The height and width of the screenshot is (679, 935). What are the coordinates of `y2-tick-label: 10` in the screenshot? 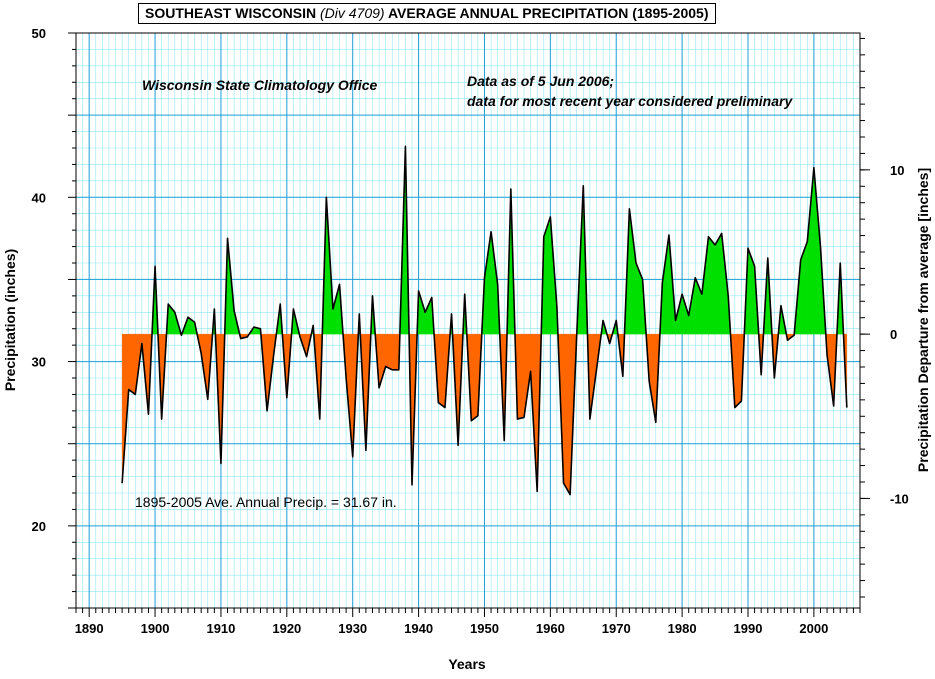 It's located at (897, 170).